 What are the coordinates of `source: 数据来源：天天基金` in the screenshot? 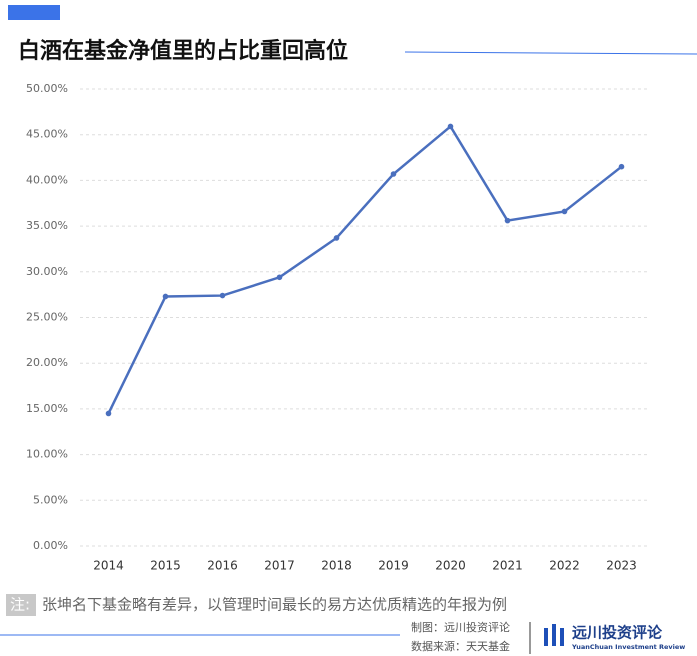 It's located at (460, 646).